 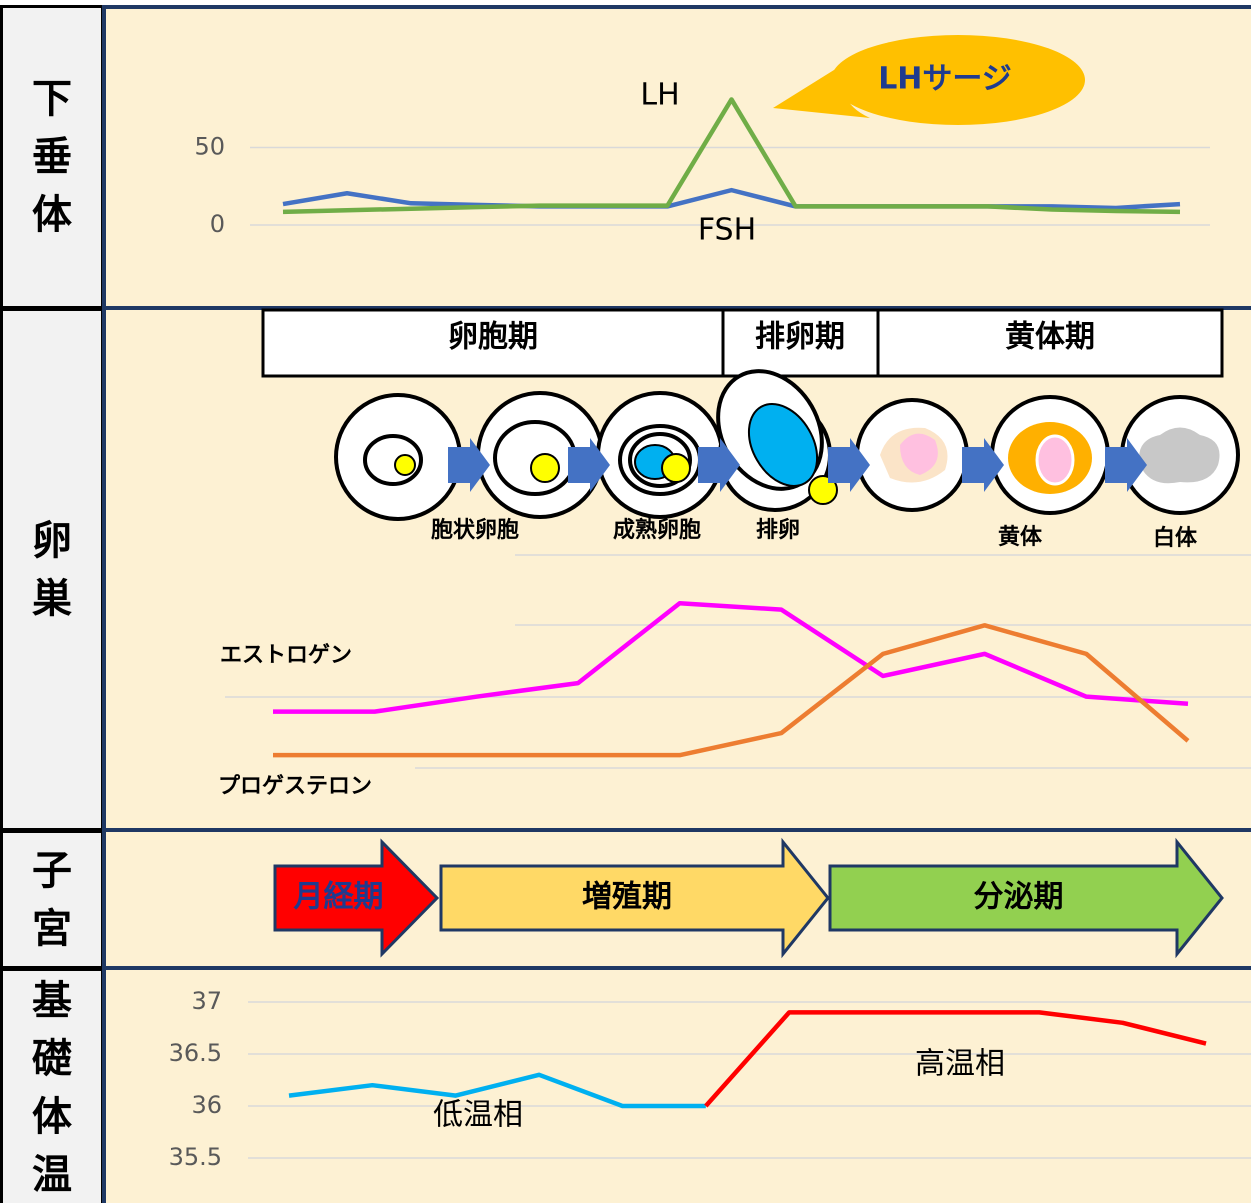 I want to click on section-label: 卵巣, so click(x=52, y=569).